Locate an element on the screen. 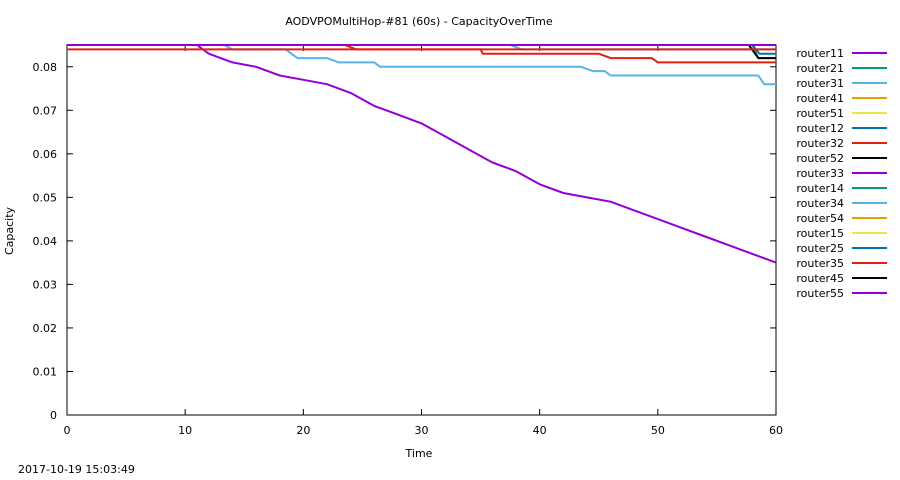 The width and height of the screenshot is (900, 480). legend-label-router21: router21 is located at coordinates (820, 68).